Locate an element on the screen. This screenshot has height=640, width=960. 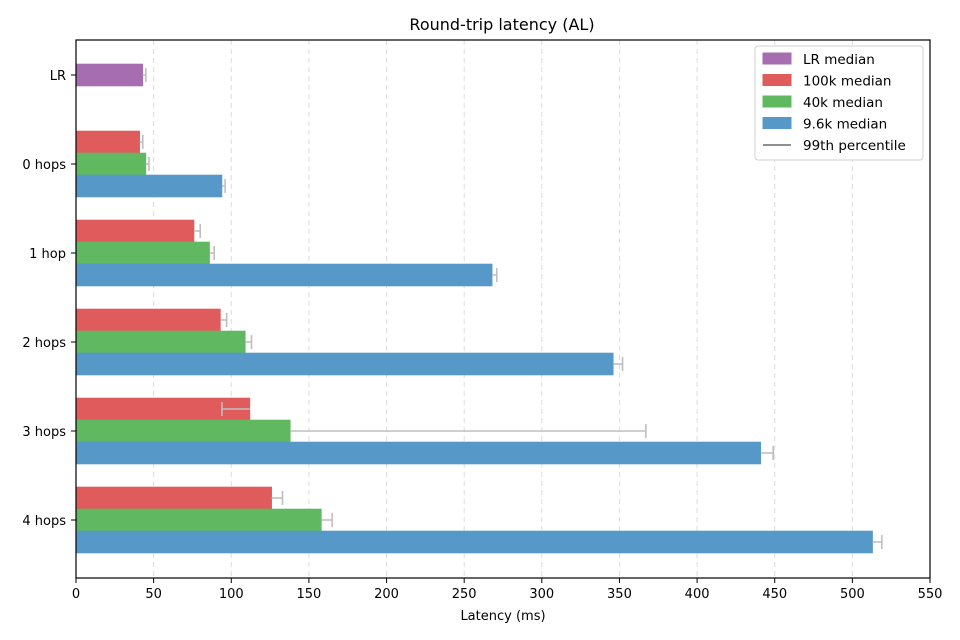
x-tick-label: 550 is located at coordinates (930, 594).